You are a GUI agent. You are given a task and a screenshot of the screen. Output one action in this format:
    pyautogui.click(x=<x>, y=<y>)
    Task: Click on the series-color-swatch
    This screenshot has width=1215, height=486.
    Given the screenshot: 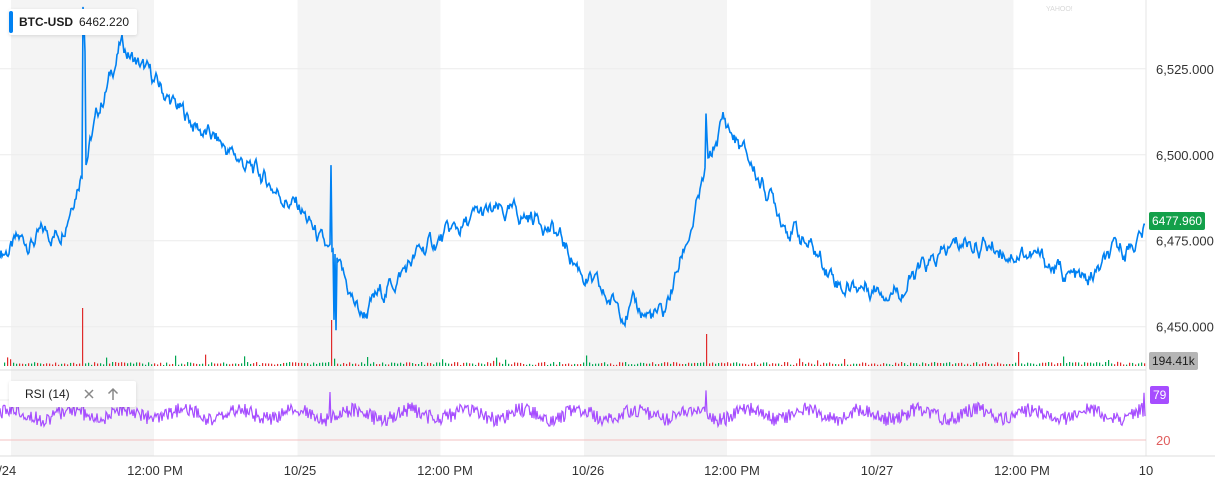 What is the action you would take?
    pyautogui.click(x=11, y=22)
    